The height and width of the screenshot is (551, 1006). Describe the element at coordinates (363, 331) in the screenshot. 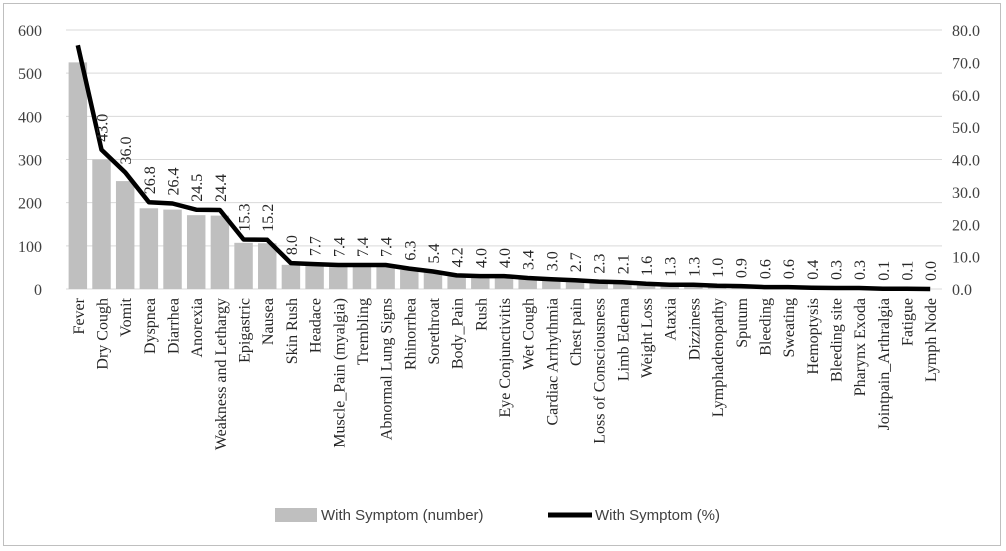

I see `category-label: Trembling` at that location.